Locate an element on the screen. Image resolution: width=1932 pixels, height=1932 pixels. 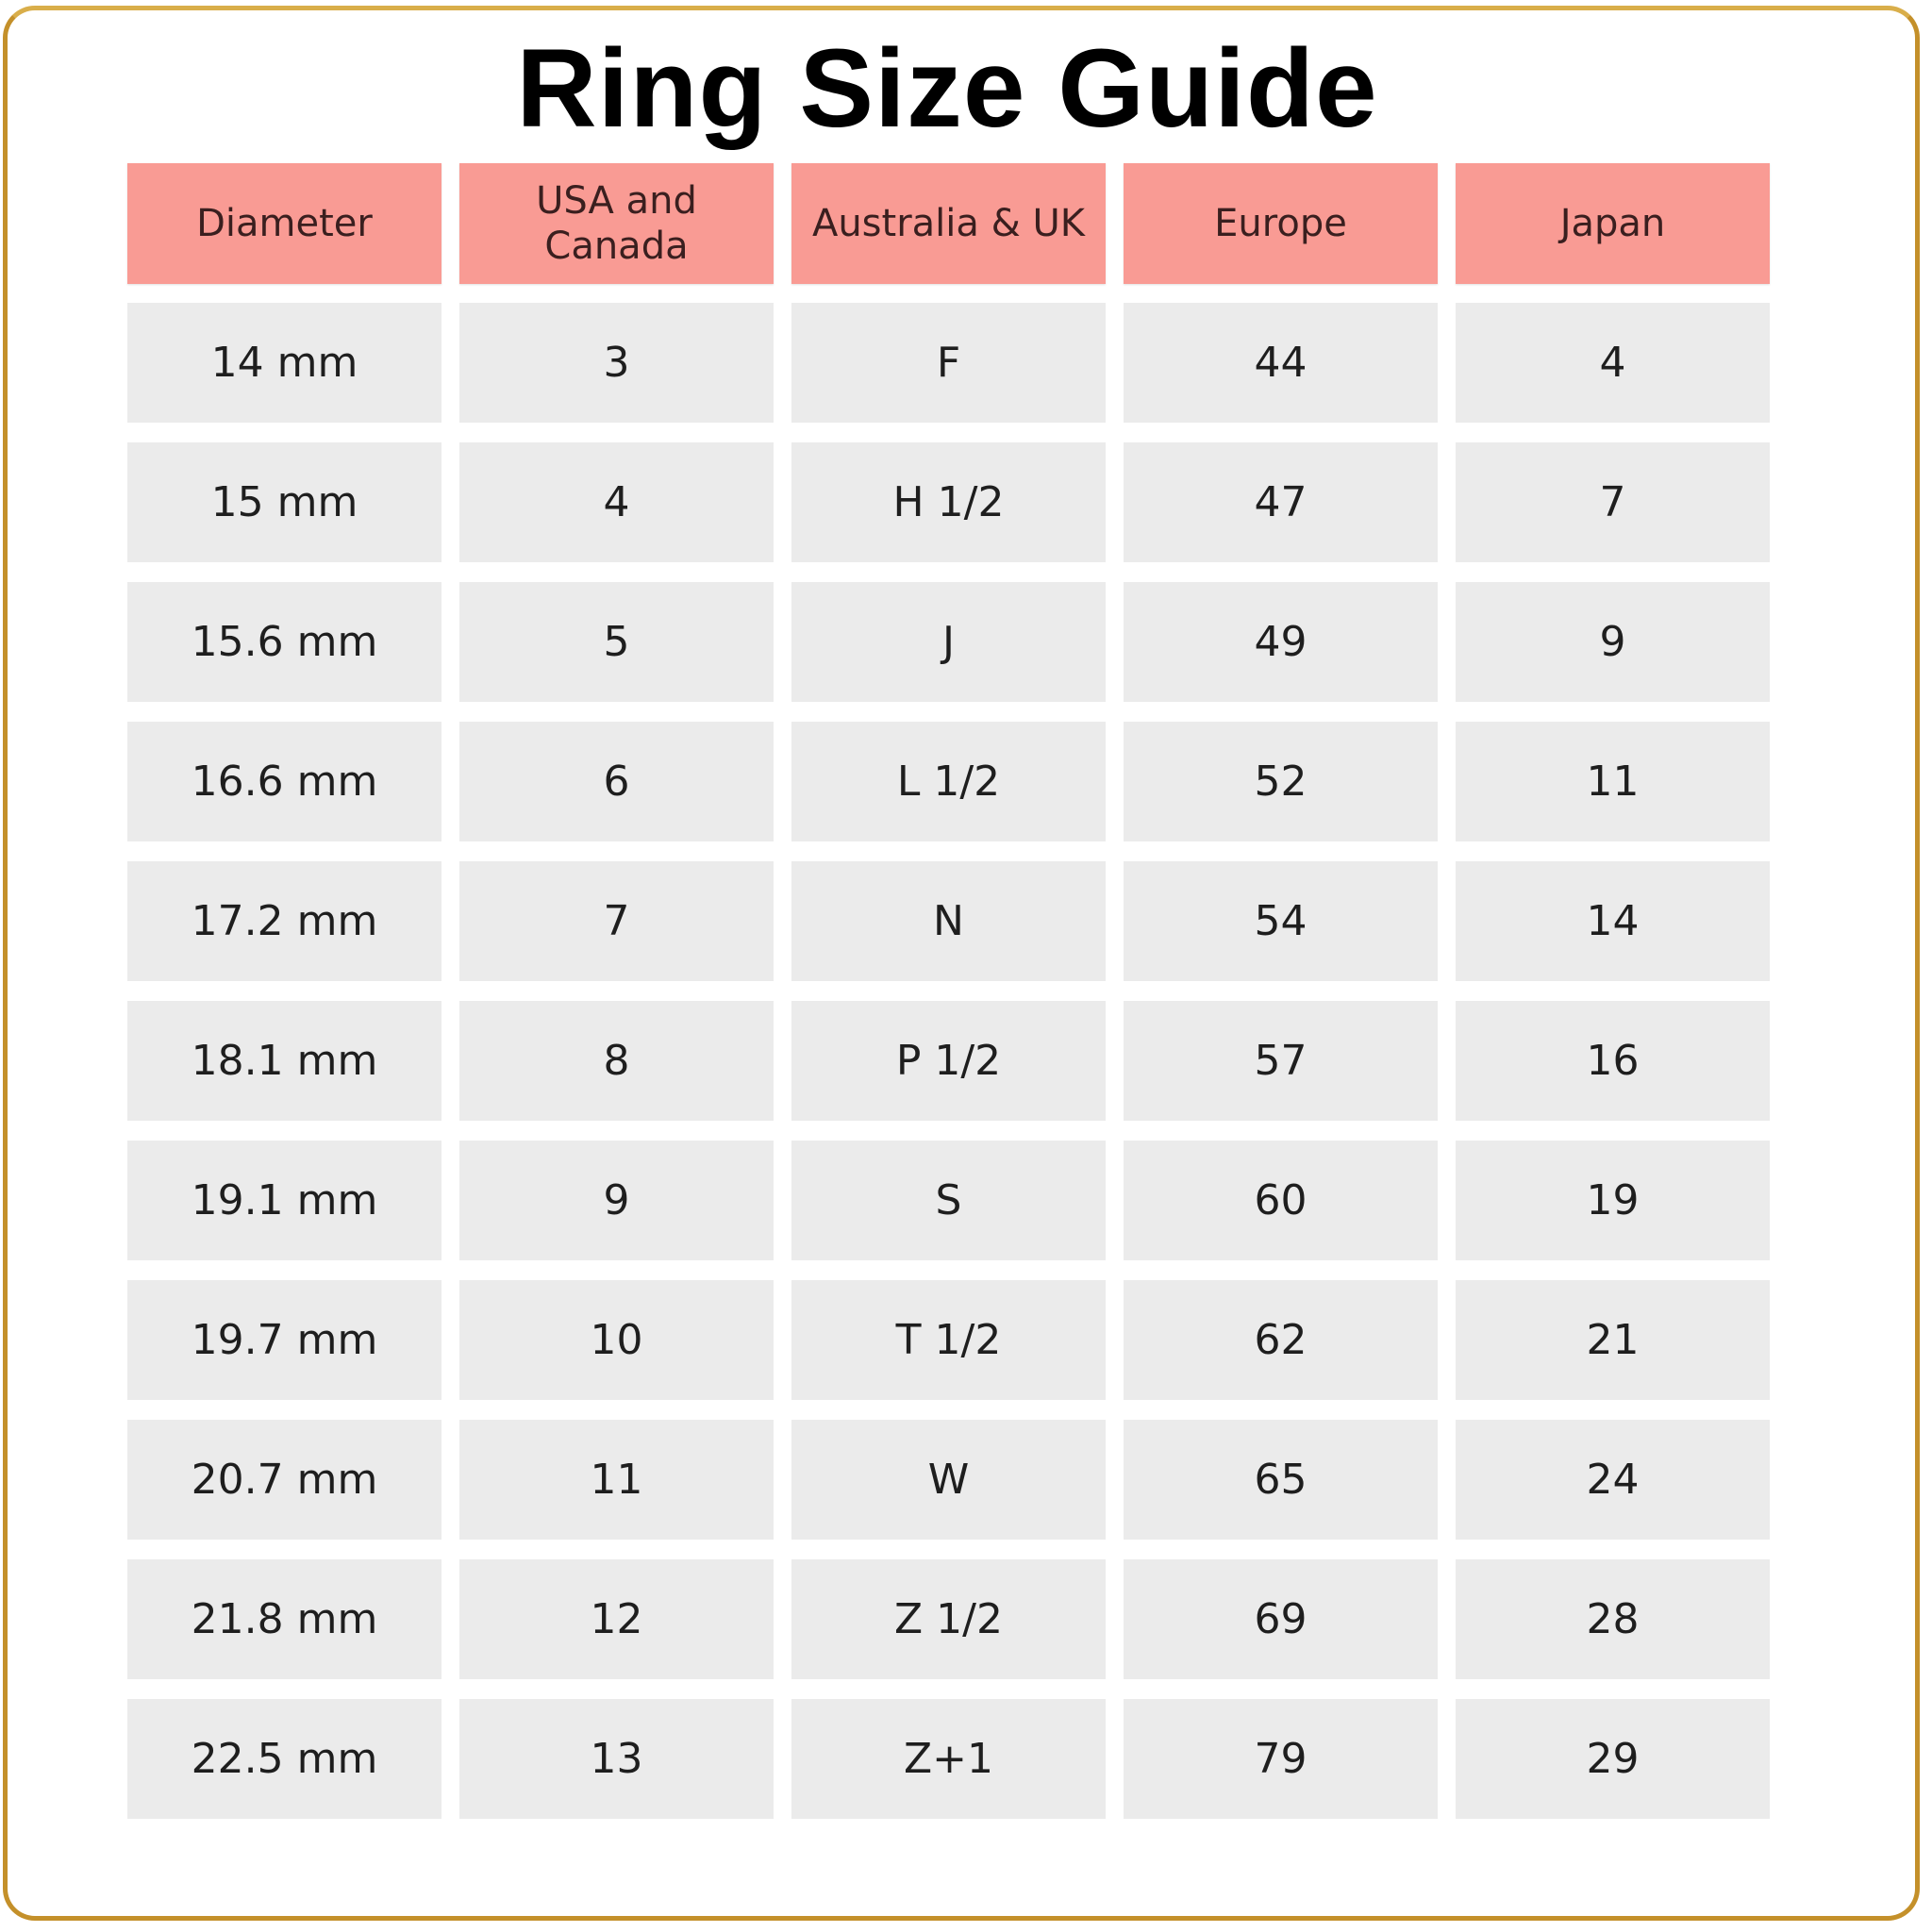
table-cell: 19.7 mm is located at coordinates (284, 1340).